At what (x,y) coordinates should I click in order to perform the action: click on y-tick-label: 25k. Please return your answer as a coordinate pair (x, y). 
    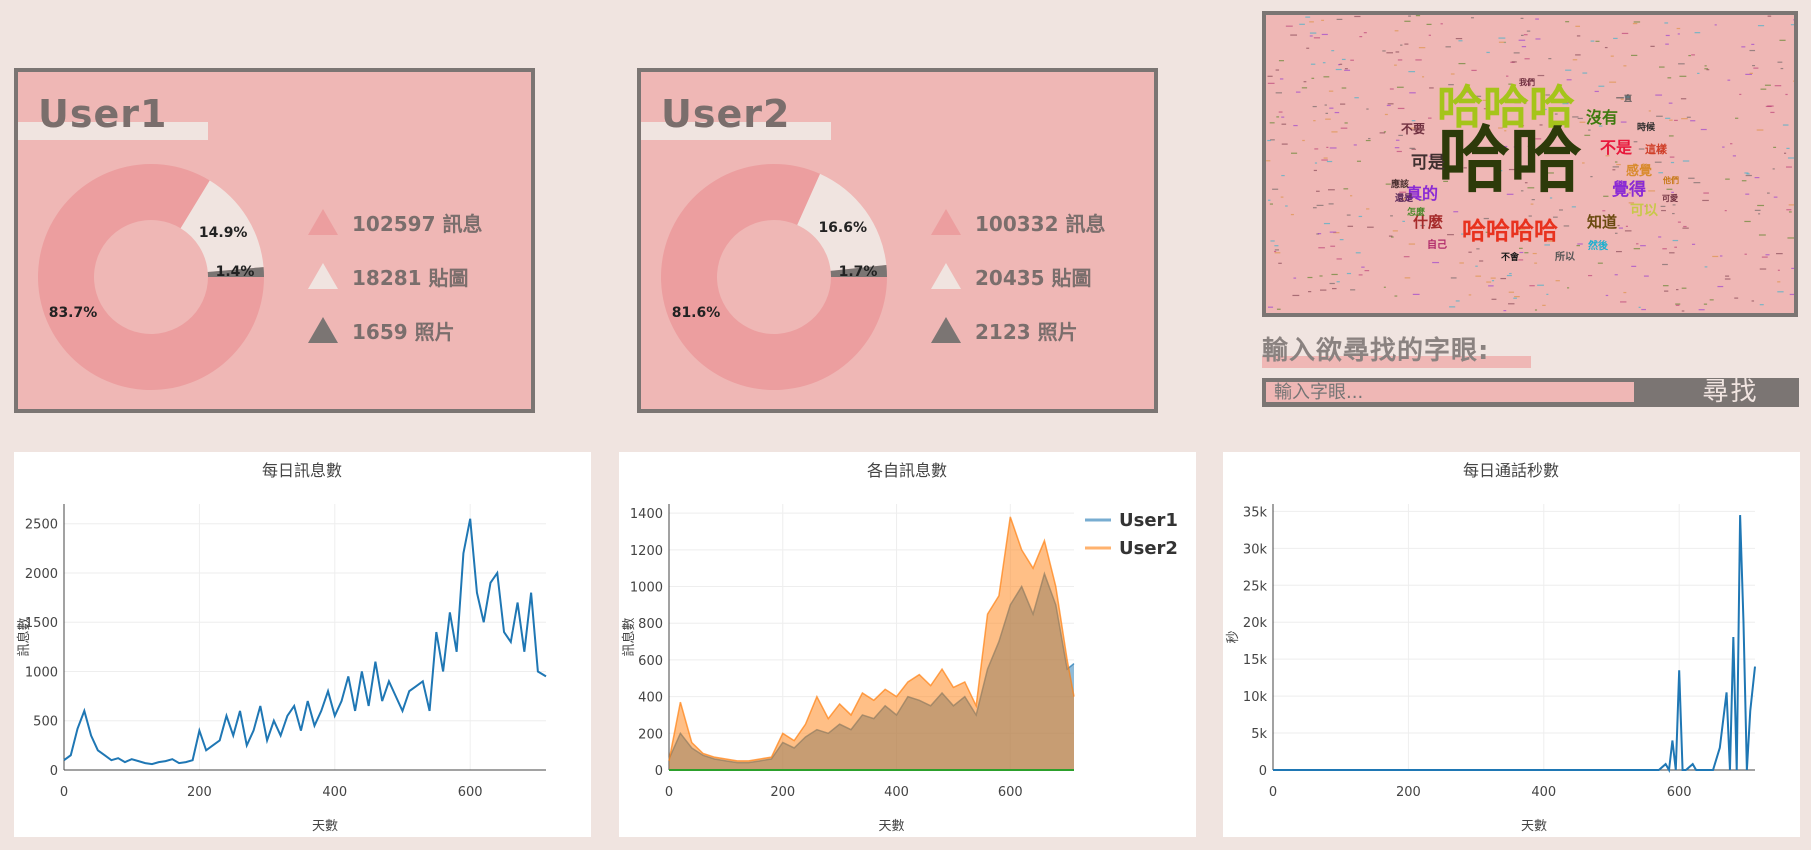
    Looking at the image, I should click on (1255, 586).